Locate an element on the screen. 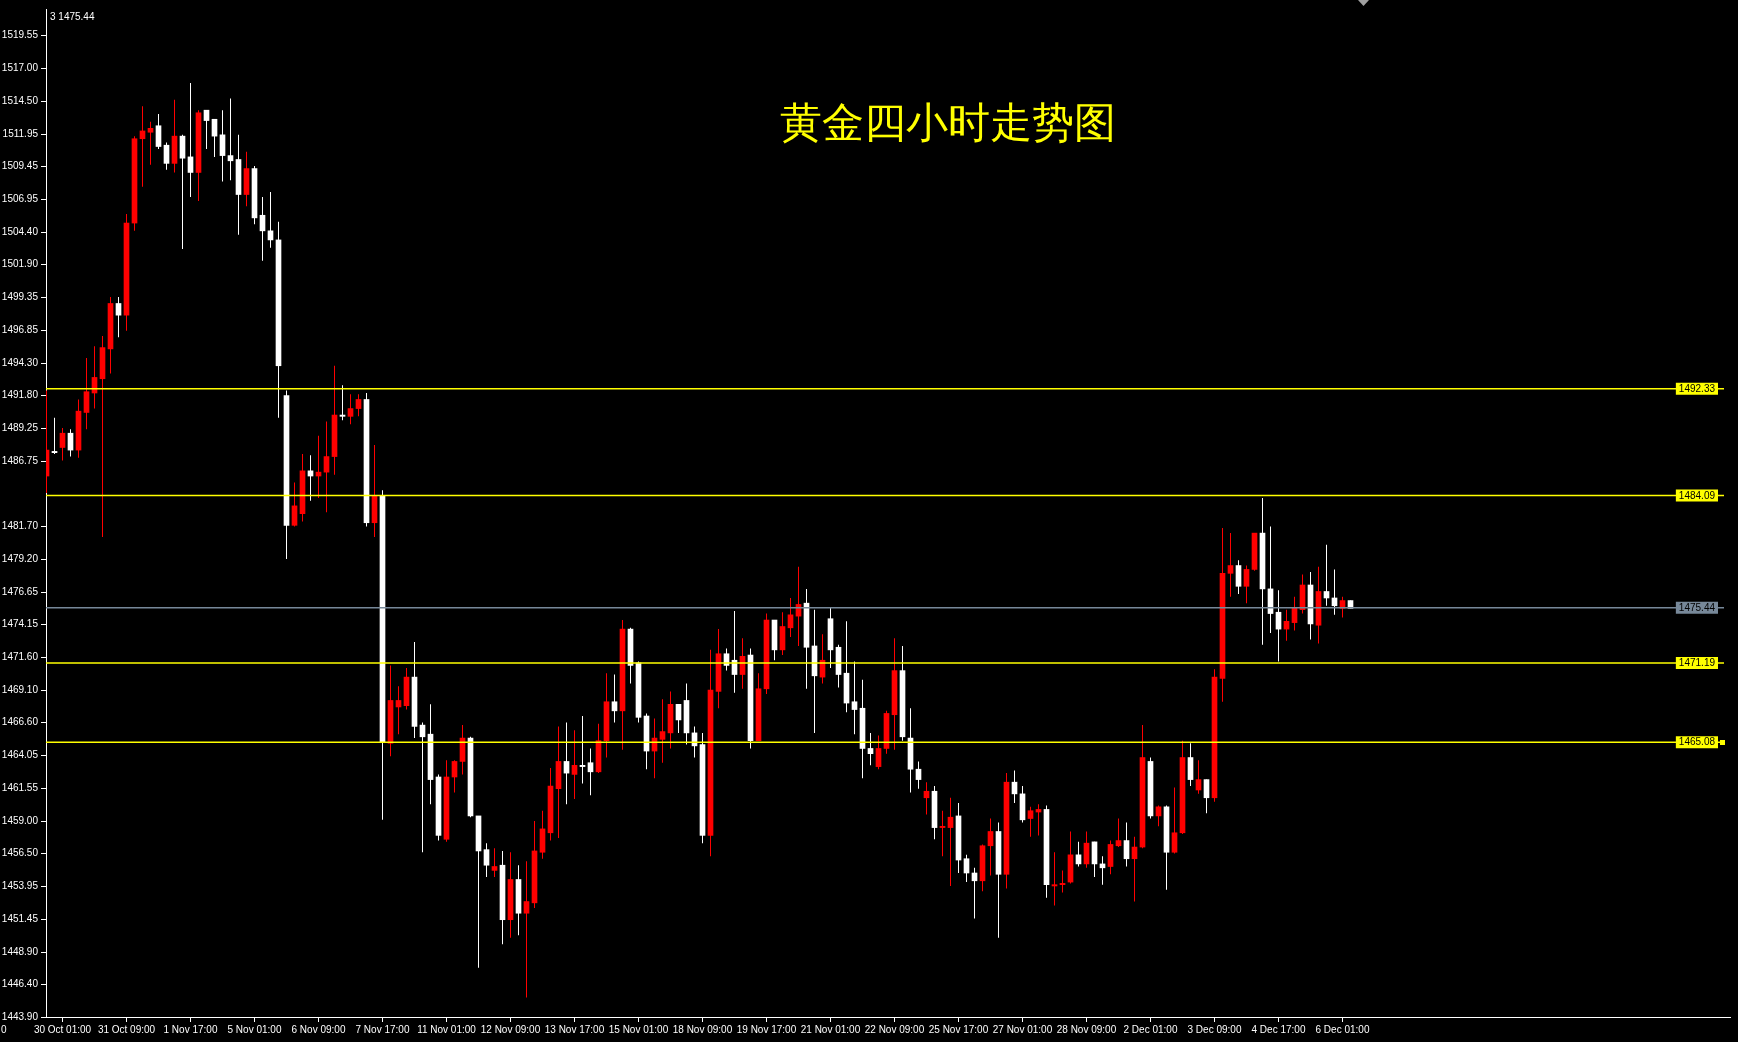 The height and width of the screenshot is (1042, 1738). text: 黄金四小时走势图 is located at coordinates (948, 122).